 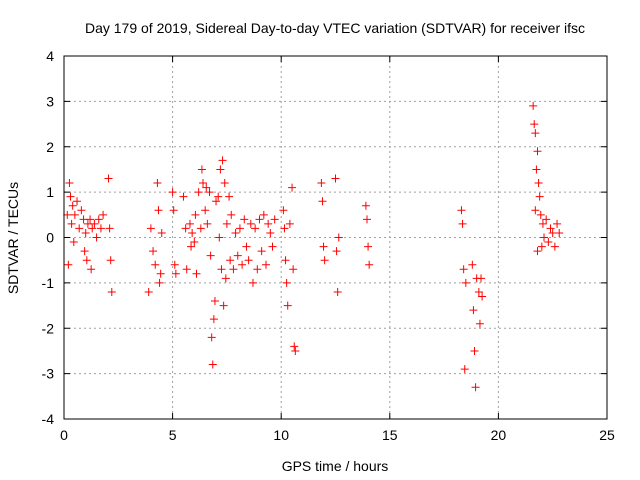 I want to click on x-tick-label: 20, so click(x=499, y=435).